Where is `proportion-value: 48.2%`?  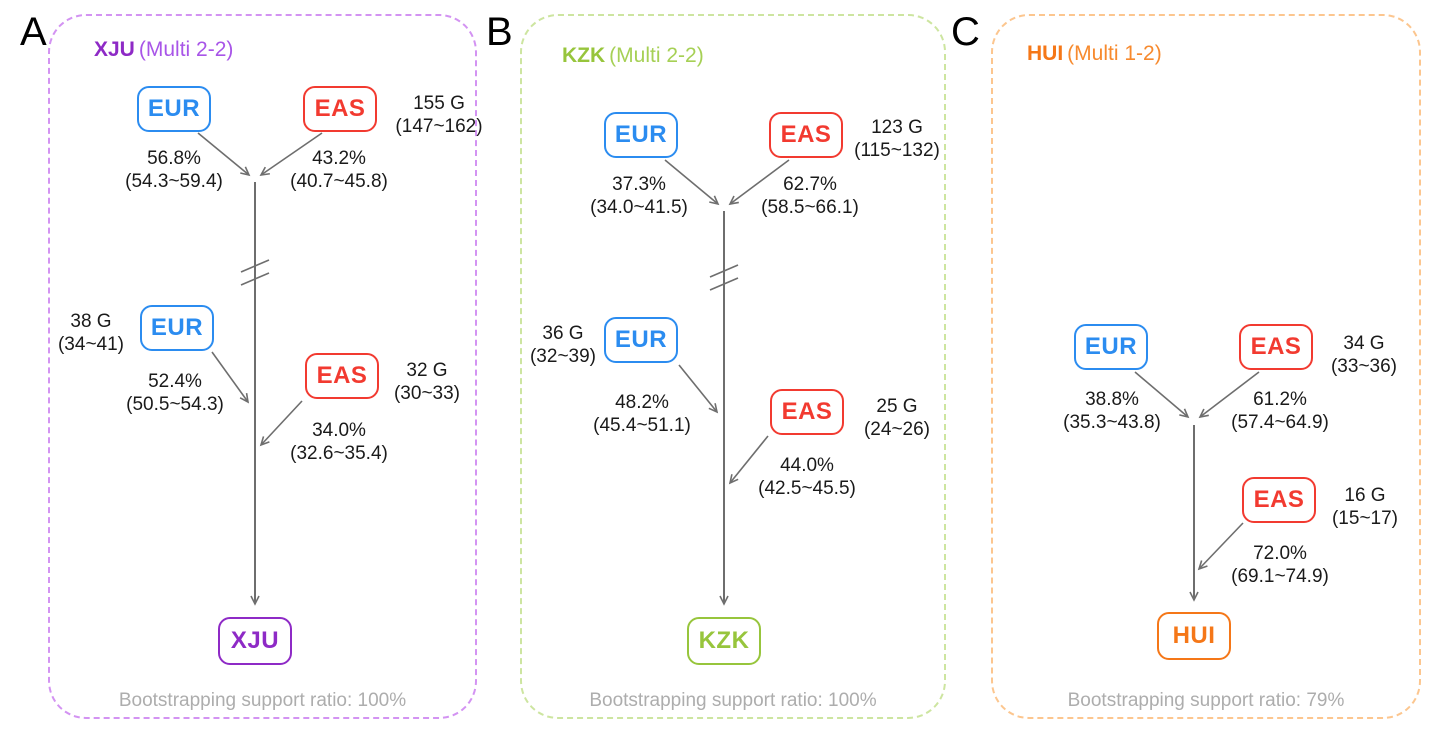
proportion-value: 48.2% is located at coordinates (642, 402).